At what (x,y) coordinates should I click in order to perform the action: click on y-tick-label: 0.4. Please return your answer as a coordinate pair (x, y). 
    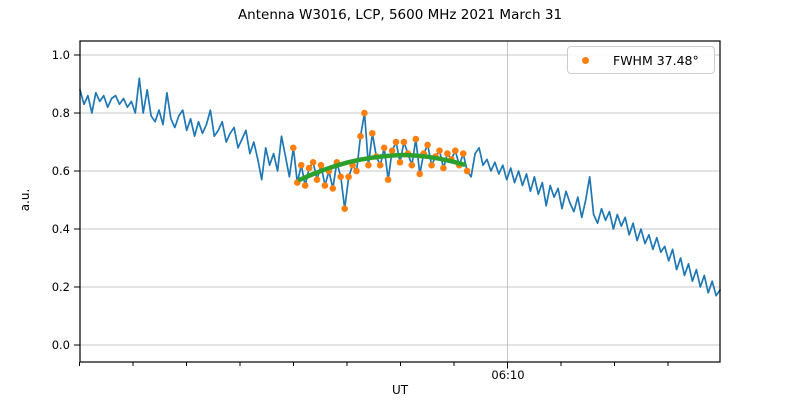
    Looking at the image, I should click on (61, 229).